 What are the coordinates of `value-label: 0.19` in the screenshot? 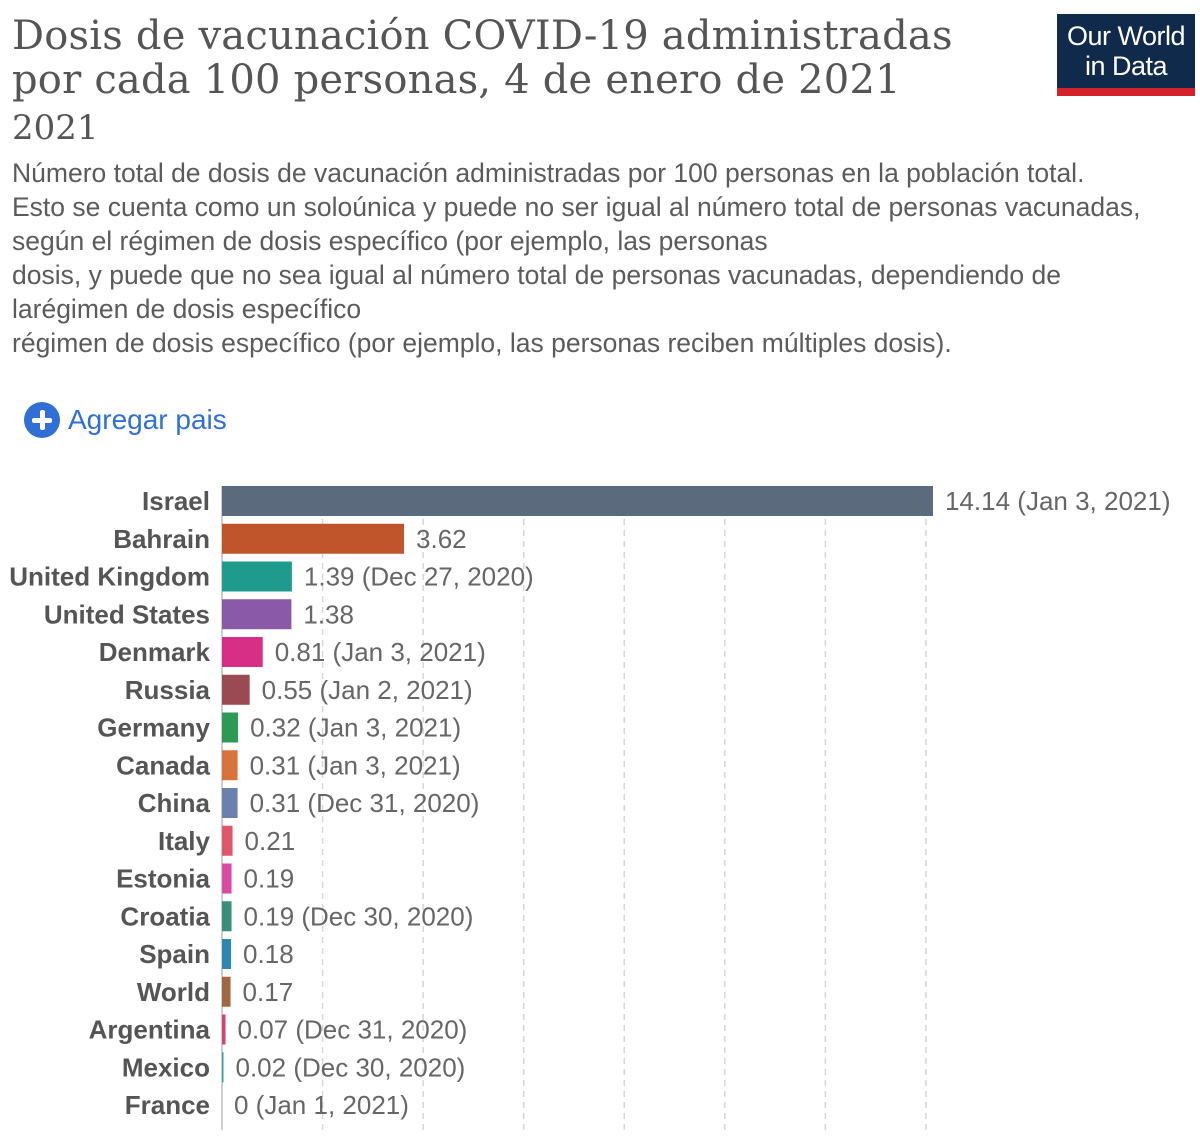 It's located at (269, 879).